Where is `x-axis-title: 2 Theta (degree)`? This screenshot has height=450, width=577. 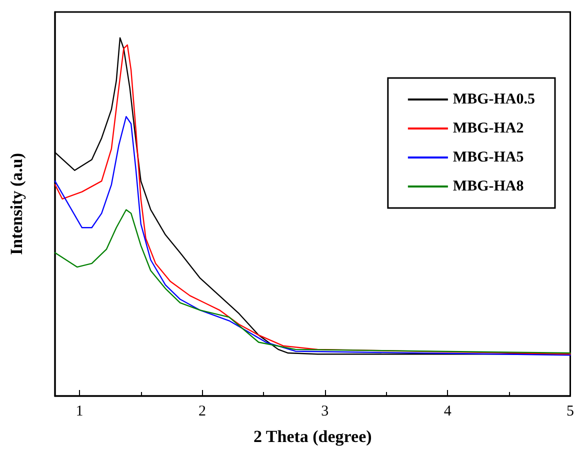 x-axis-title: 2 Theta (degree) is located at coordinates (312, 436).